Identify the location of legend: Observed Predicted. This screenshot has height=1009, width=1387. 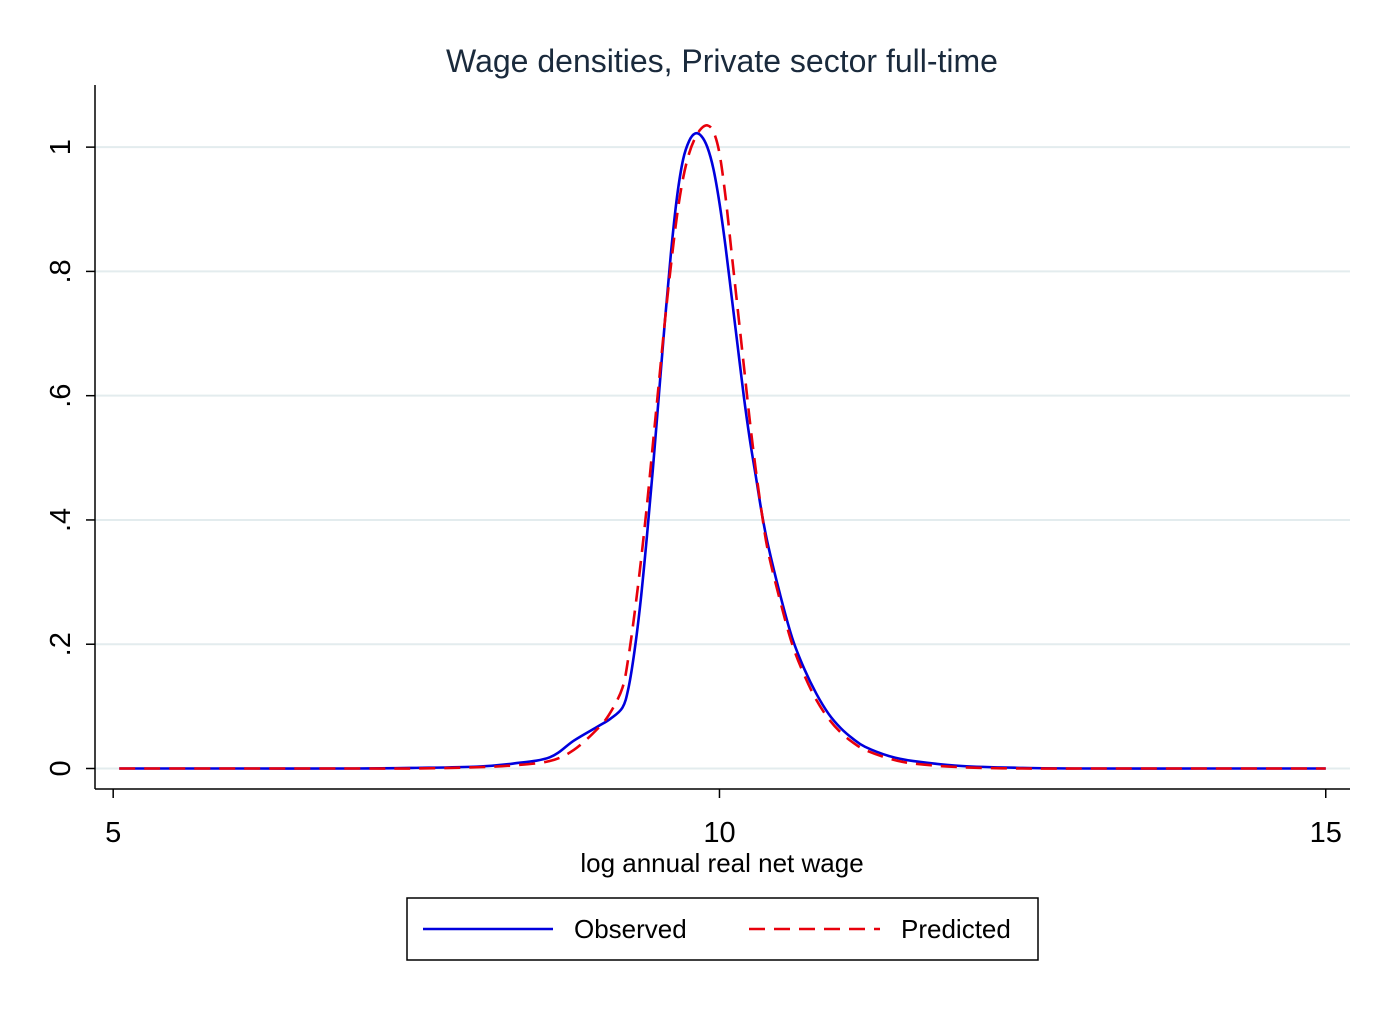
(722, 929).